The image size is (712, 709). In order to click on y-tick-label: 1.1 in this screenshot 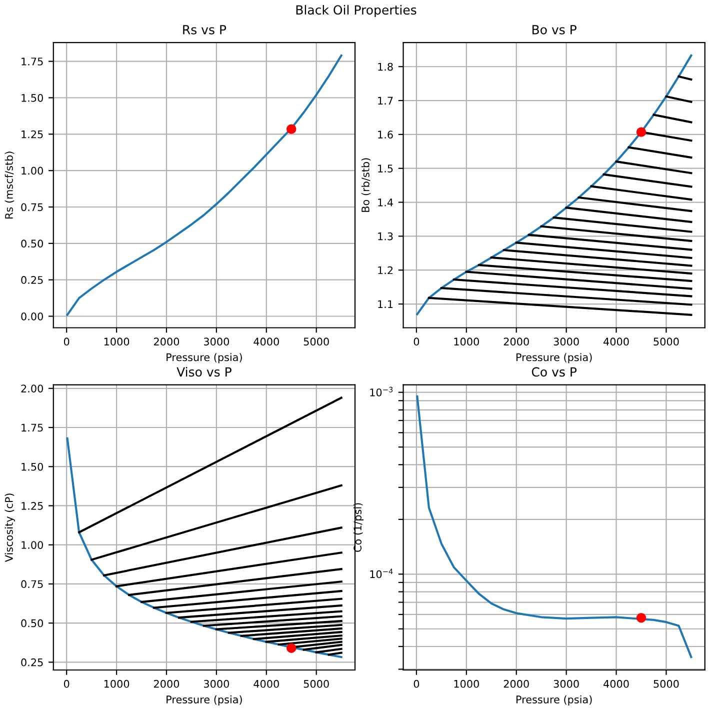, I will do `click(385, 304)`.